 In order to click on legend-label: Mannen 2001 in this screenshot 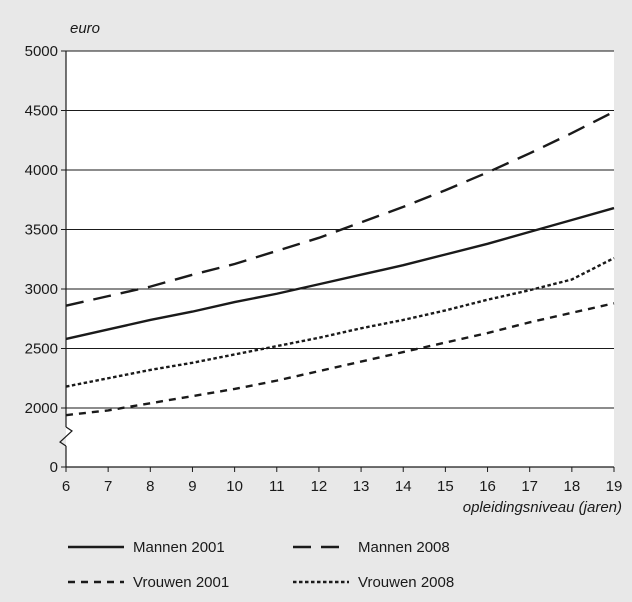, I will do `click(179, 547)`.